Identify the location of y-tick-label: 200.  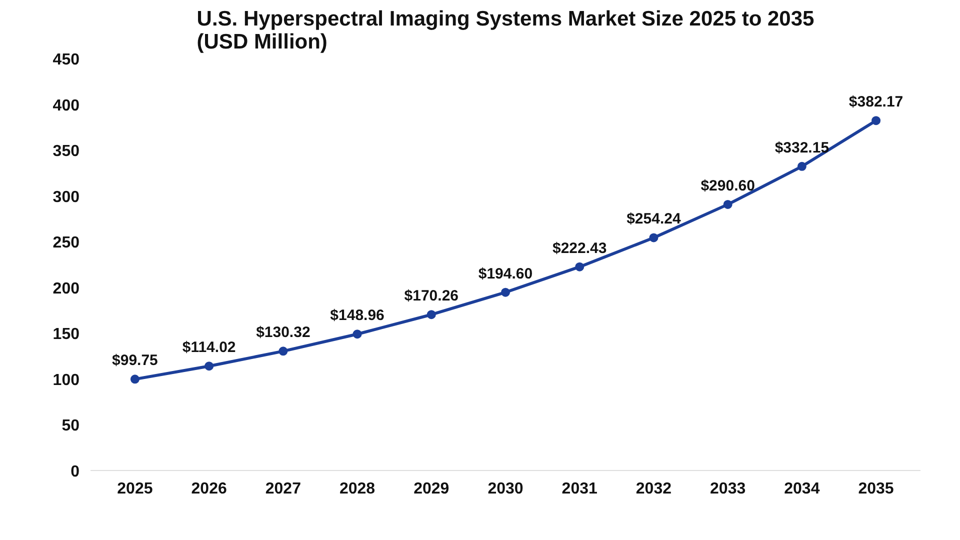
(66, 289).